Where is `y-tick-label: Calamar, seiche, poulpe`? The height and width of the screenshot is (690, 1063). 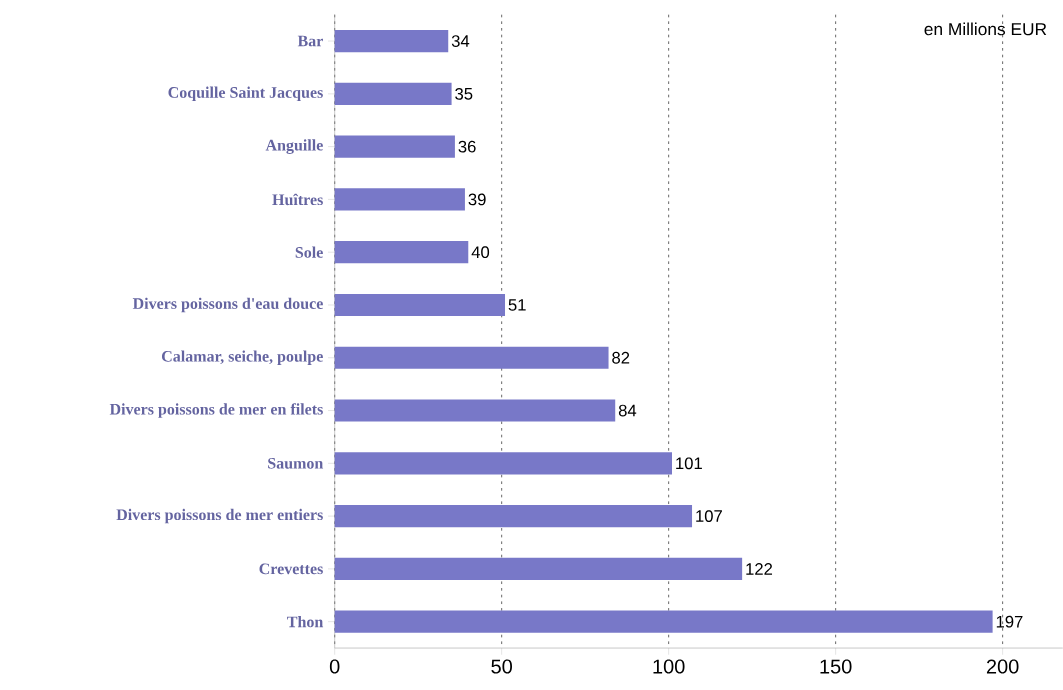
y-tick-label: Calamar, seiche, poulpe is located at coordinates (242, 357).